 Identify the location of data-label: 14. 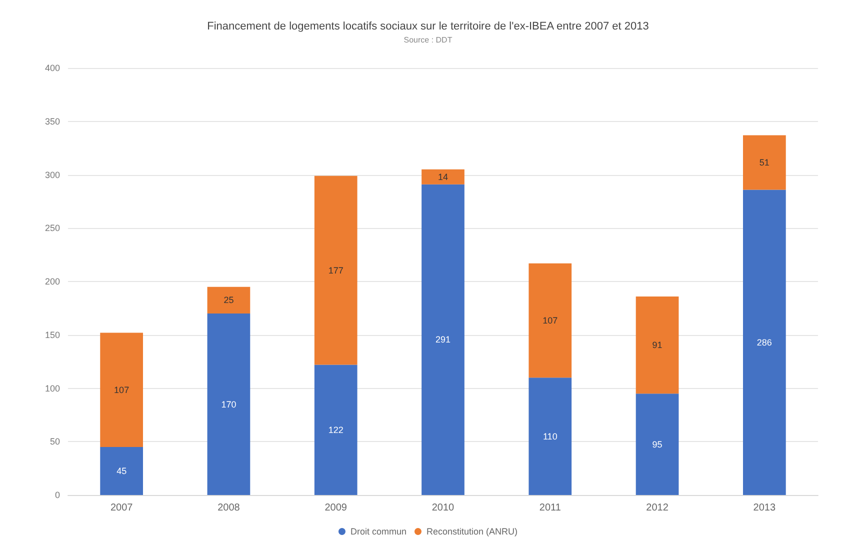
(443, 177).